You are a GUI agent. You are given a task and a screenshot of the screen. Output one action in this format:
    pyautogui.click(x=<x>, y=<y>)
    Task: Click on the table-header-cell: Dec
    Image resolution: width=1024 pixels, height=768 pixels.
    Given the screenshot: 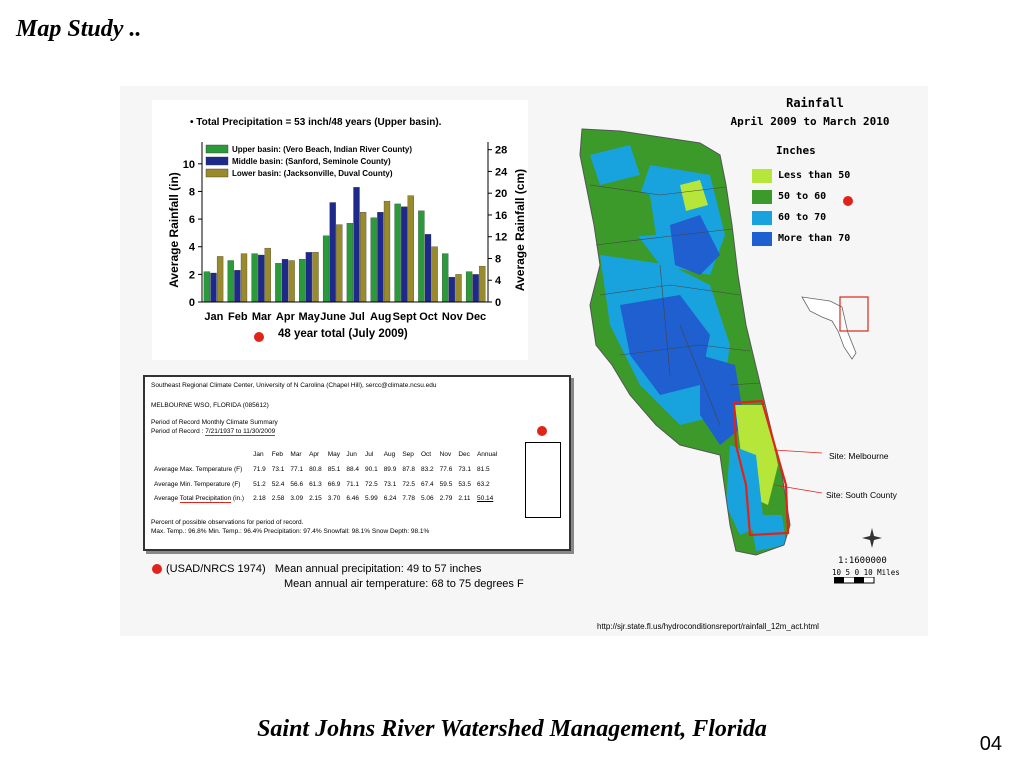 What is the action you would take?
    pyautogui.click(x=464, y=454)
    